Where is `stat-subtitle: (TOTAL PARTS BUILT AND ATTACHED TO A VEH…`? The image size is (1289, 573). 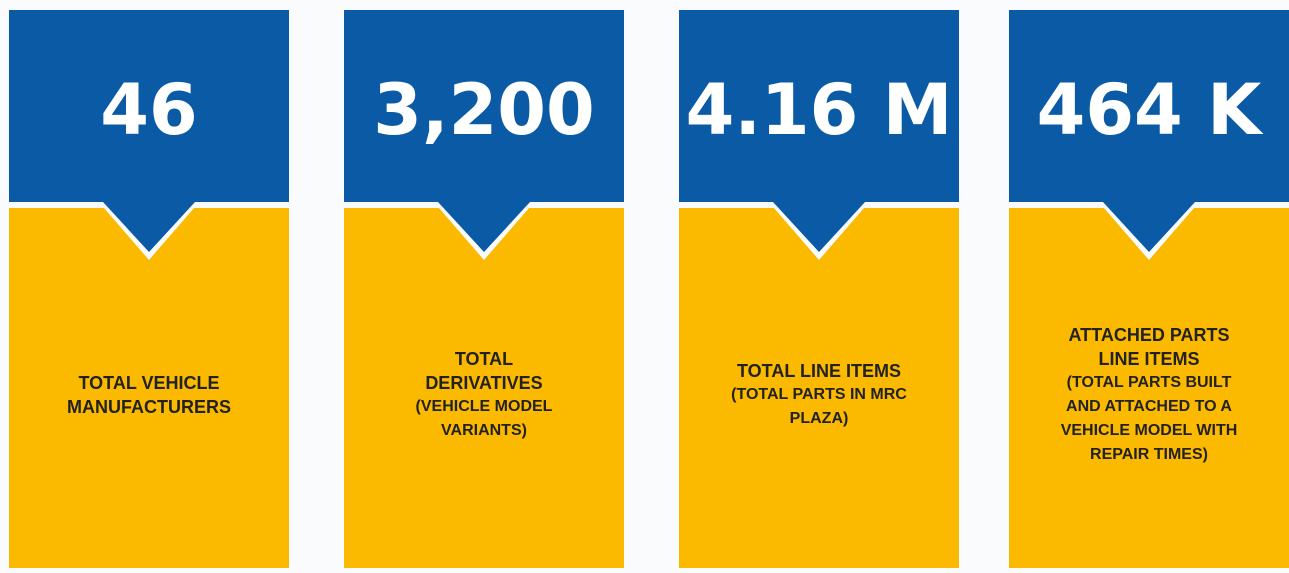 stat-subtitle: (TOTAL PARTS BUILT AND ATTACHED TO A VEH… is located at coordinates (1149, 418).